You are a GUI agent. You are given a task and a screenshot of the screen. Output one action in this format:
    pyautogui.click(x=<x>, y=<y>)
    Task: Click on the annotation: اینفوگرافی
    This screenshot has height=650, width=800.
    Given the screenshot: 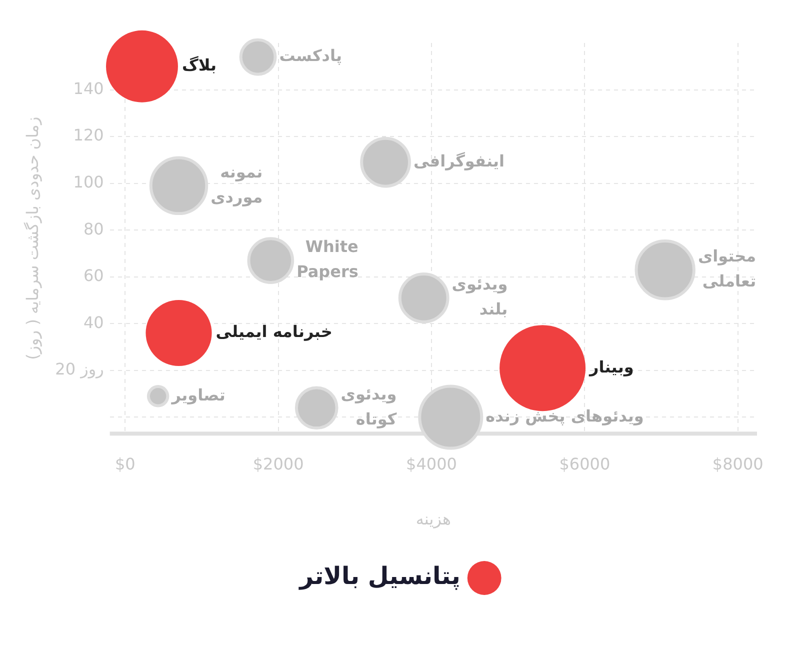 What is the action you would take?
    pyautogui.click(x=458, y=160)
    